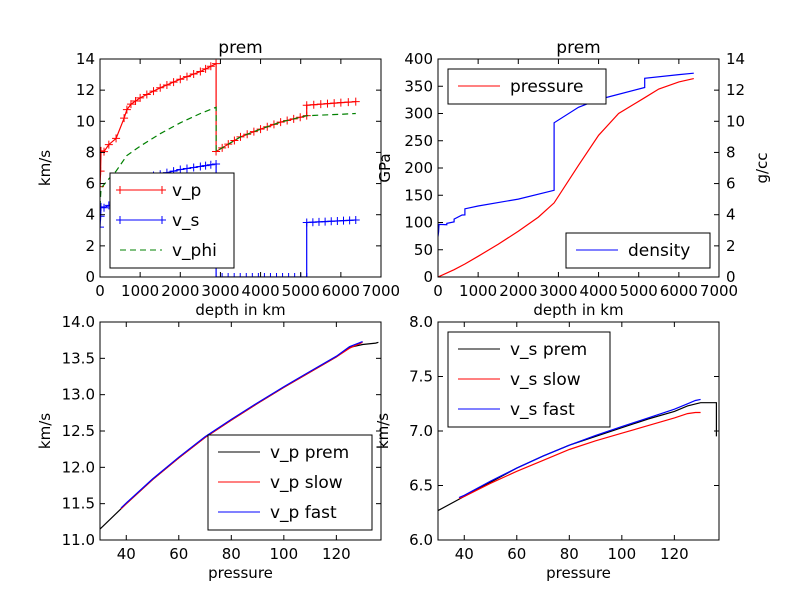 Image resolution: width=800 pixels, height=600 pixels. What do you see at coordinates (178, 554) in the screenshot?
I see `plot3-xtick-label: 60` at bounding box center [178, 554].